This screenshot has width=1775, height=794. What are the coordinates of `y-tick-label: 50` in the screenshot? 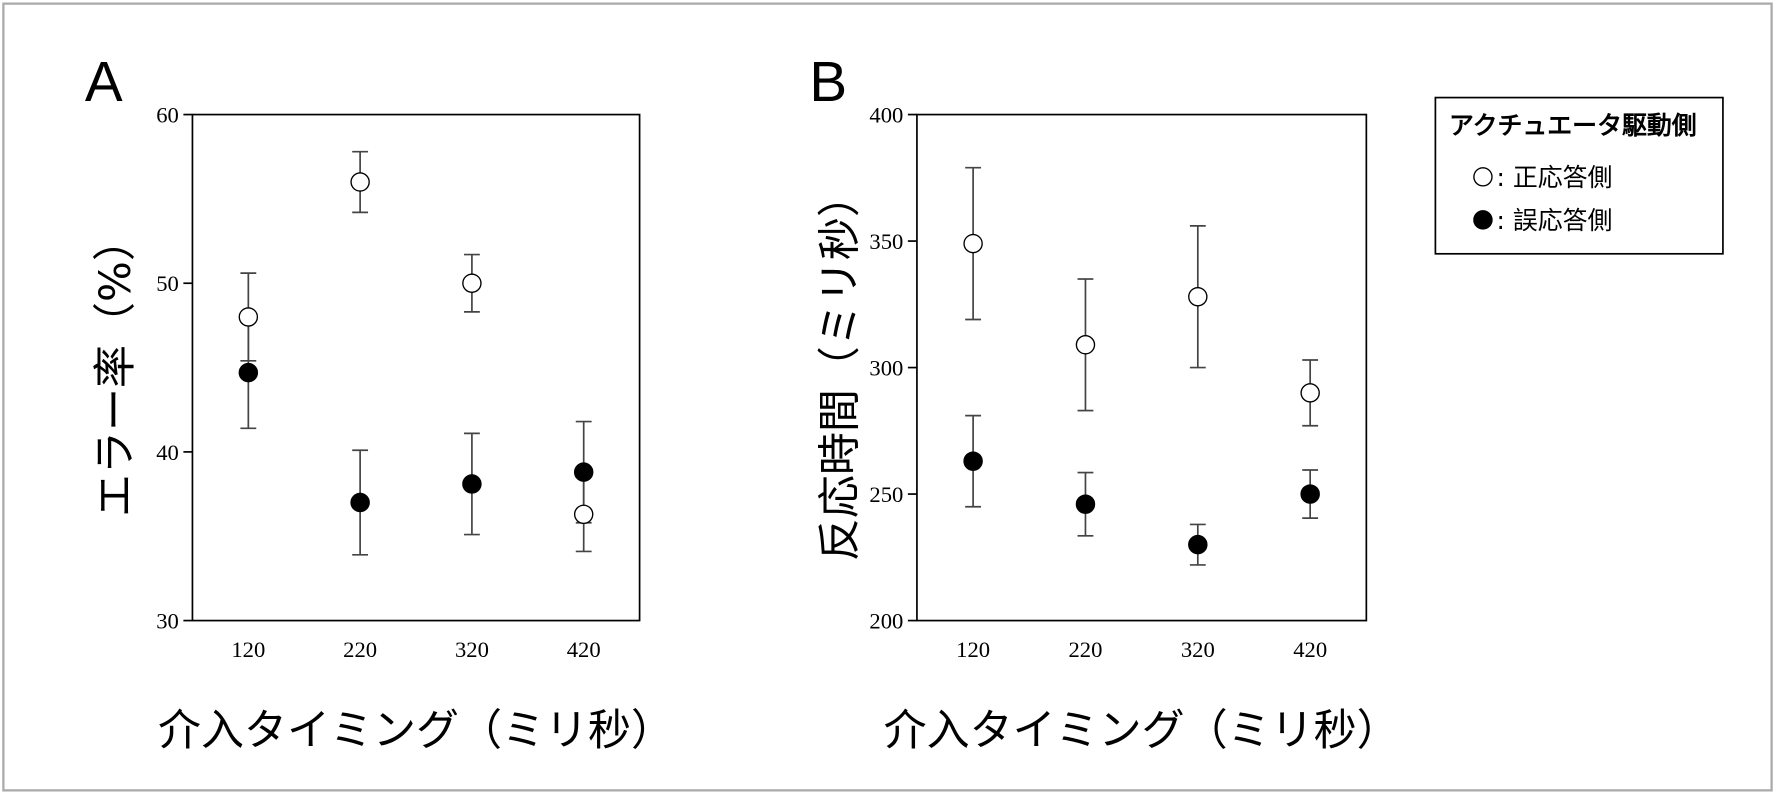 It's located at (167, 283).